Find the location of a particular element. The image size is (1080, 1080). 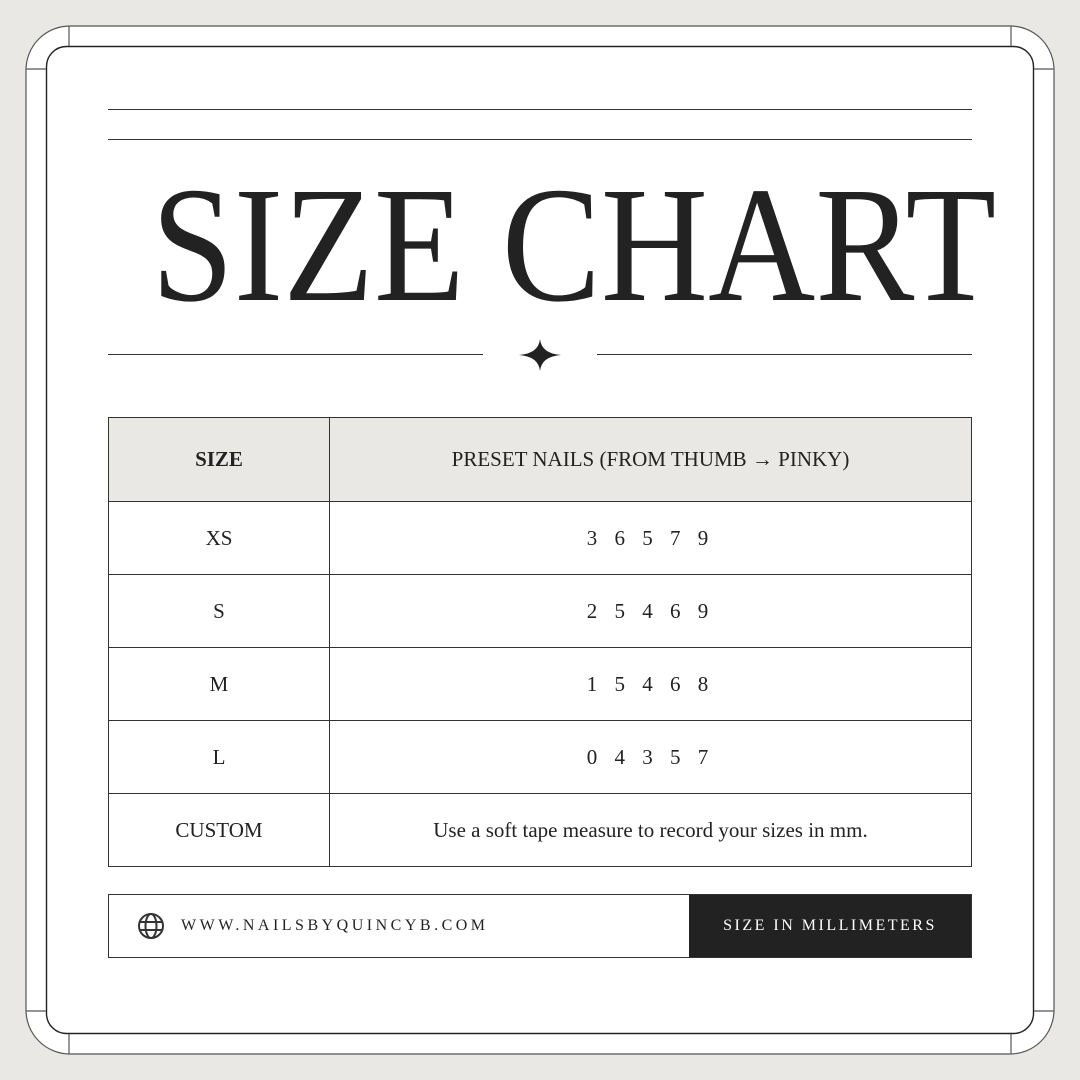

table-row: S 2 5 4 6 9 is located at coordinates (540, 611).